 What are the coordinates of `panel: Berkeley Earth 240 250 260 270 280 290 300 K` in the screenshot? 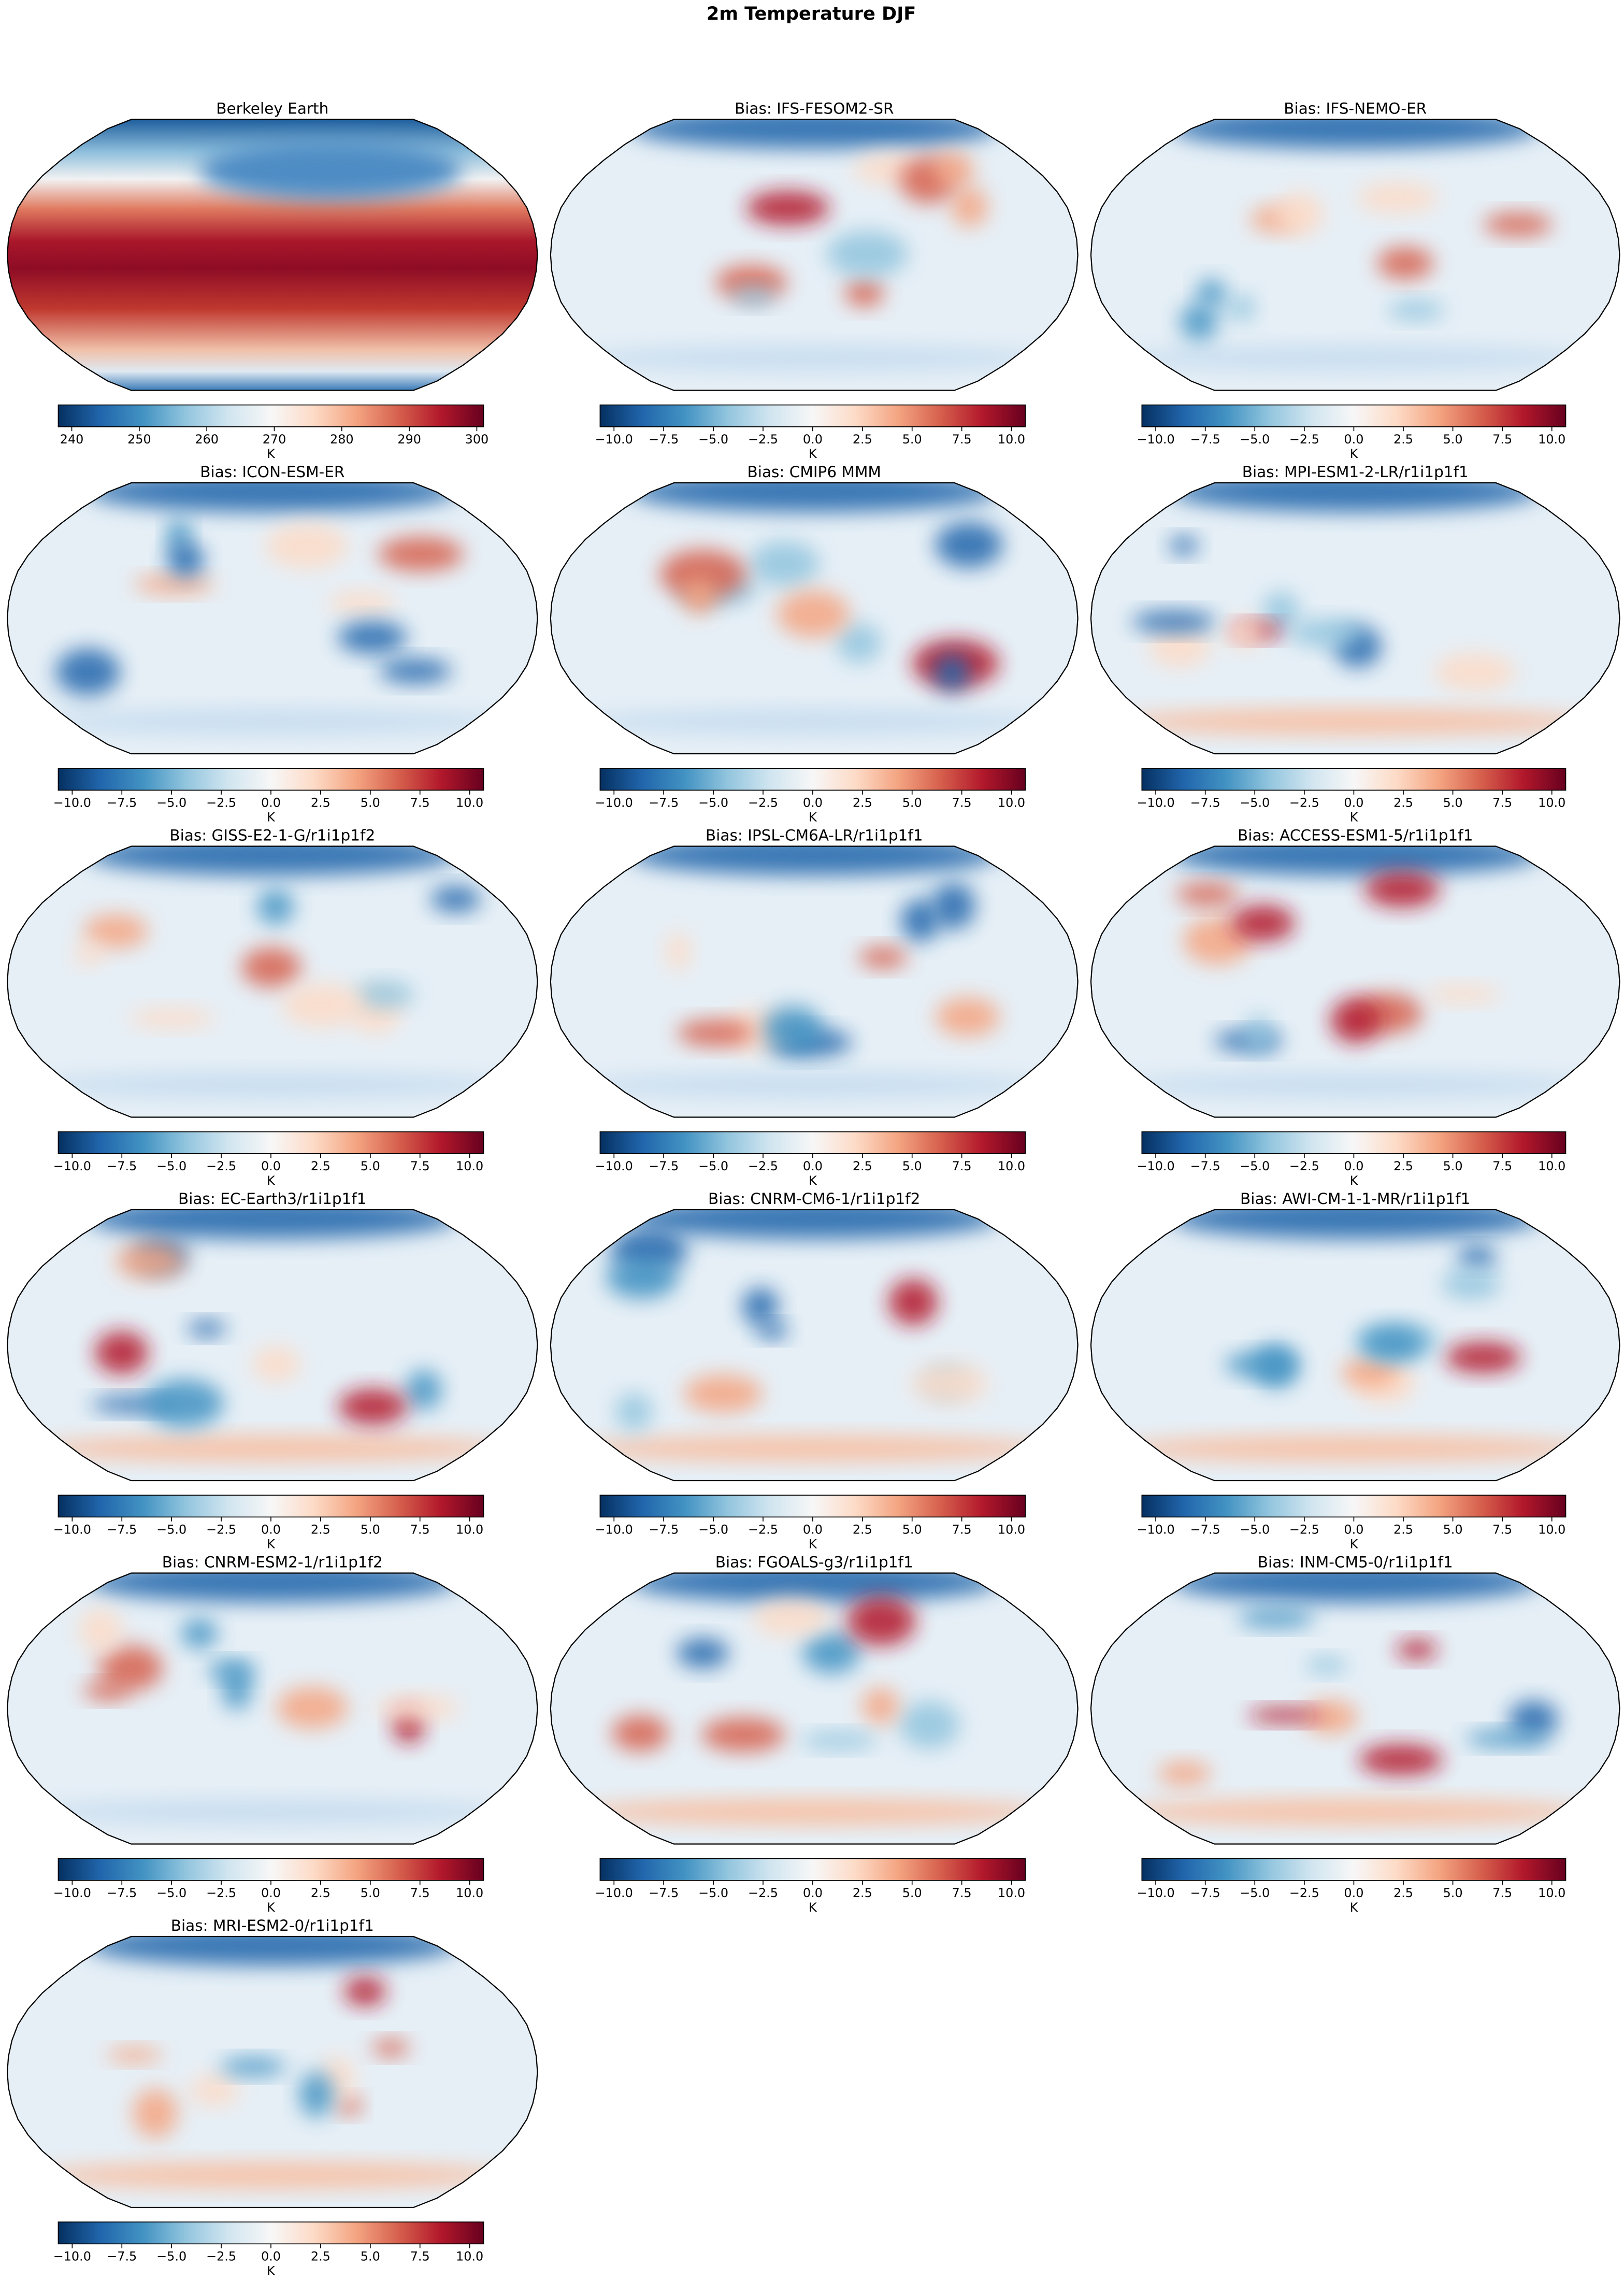 It's located at (272, 280).